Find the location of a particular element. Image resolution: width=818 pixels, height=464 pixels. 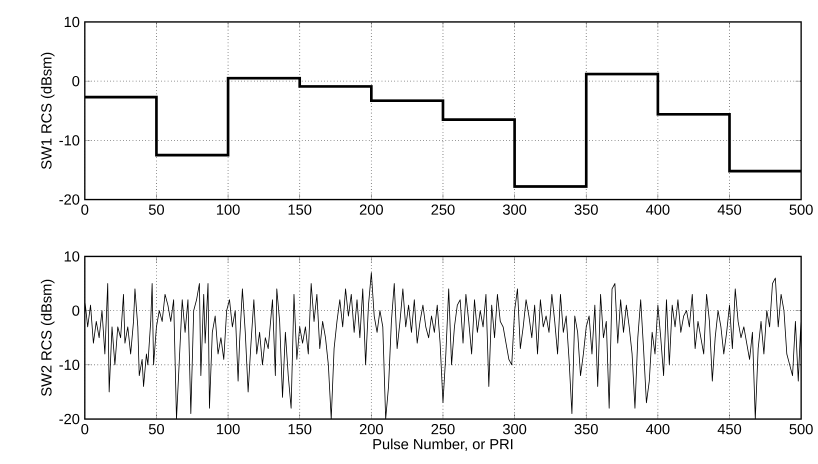

y-axis-title: SW1 RCS (dBsm) is located at coordinates (47, 111).